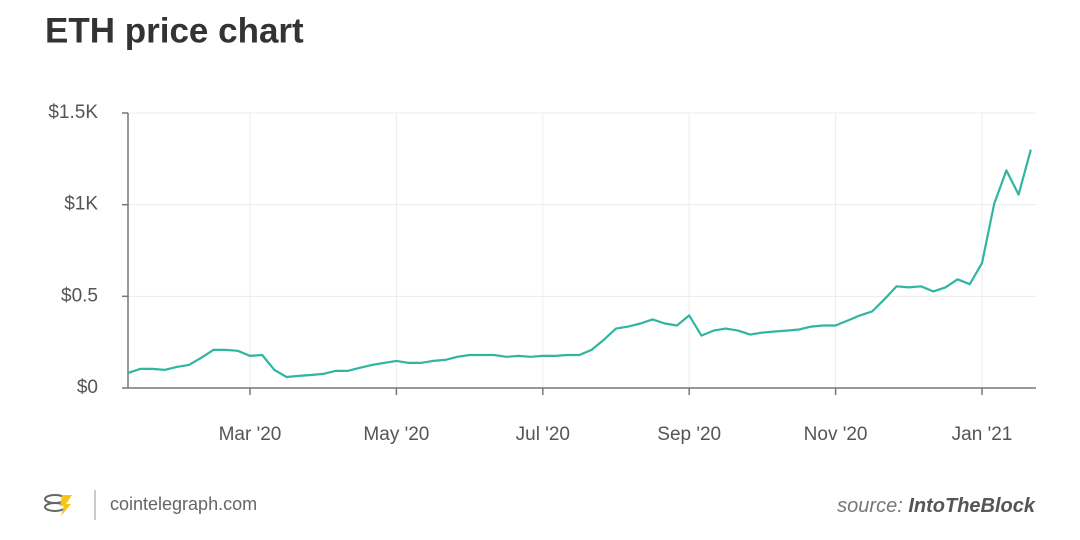  Describe the element at coordinates (689, 434) in the screenshot. I see `x-tick-label: Sep '20` at that location.